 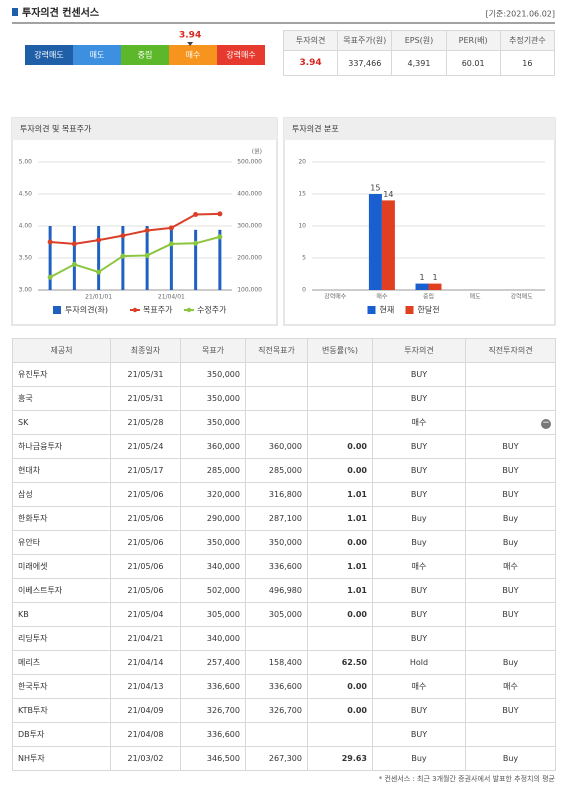 I want to click on table-row: 삼성 21/05/06 320,000 316,800 1.01 BUY BUY, so click(x=284, y=494).